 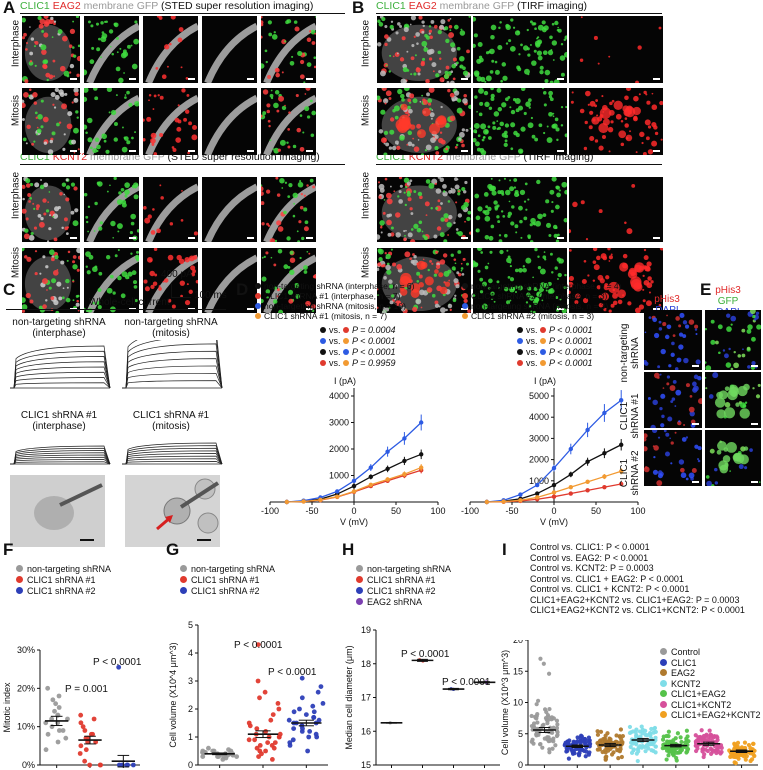 What do you see at coordinates (656, 151) in the screenshot?
I see `scale-bar` at bounding box center [656, 151].